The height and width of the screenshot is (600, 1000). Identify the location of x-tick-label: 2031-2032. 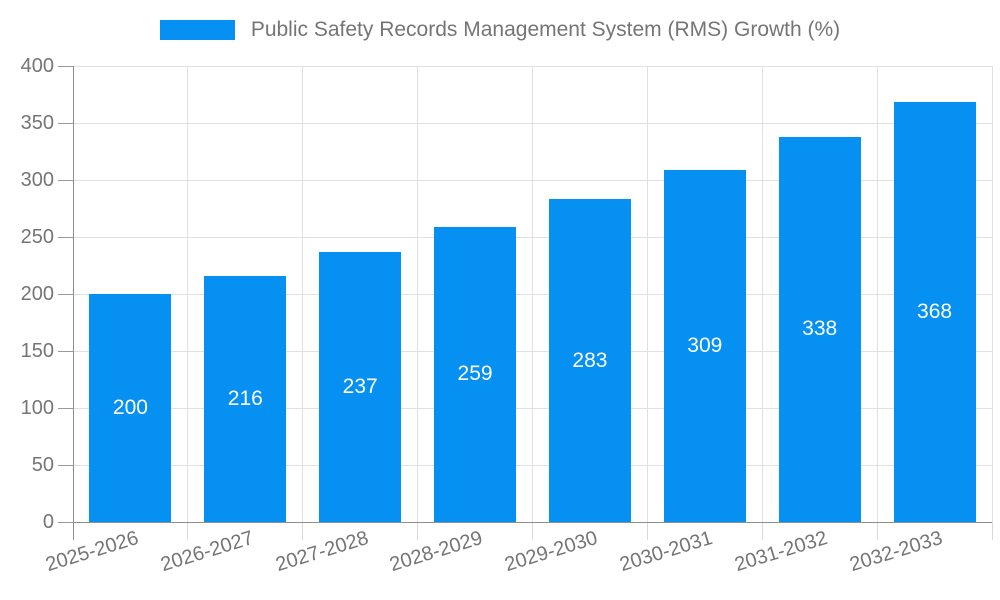
(781, 552).